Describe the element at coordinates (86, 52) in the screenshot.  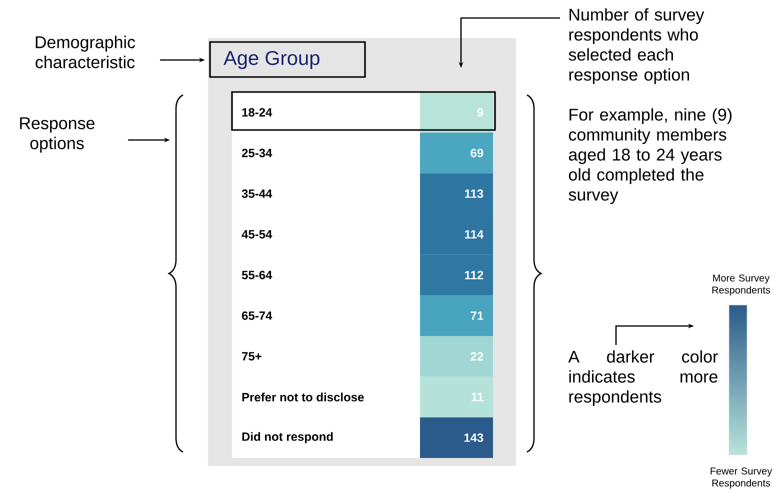
I see `text: Demographic characteristic` at that location.